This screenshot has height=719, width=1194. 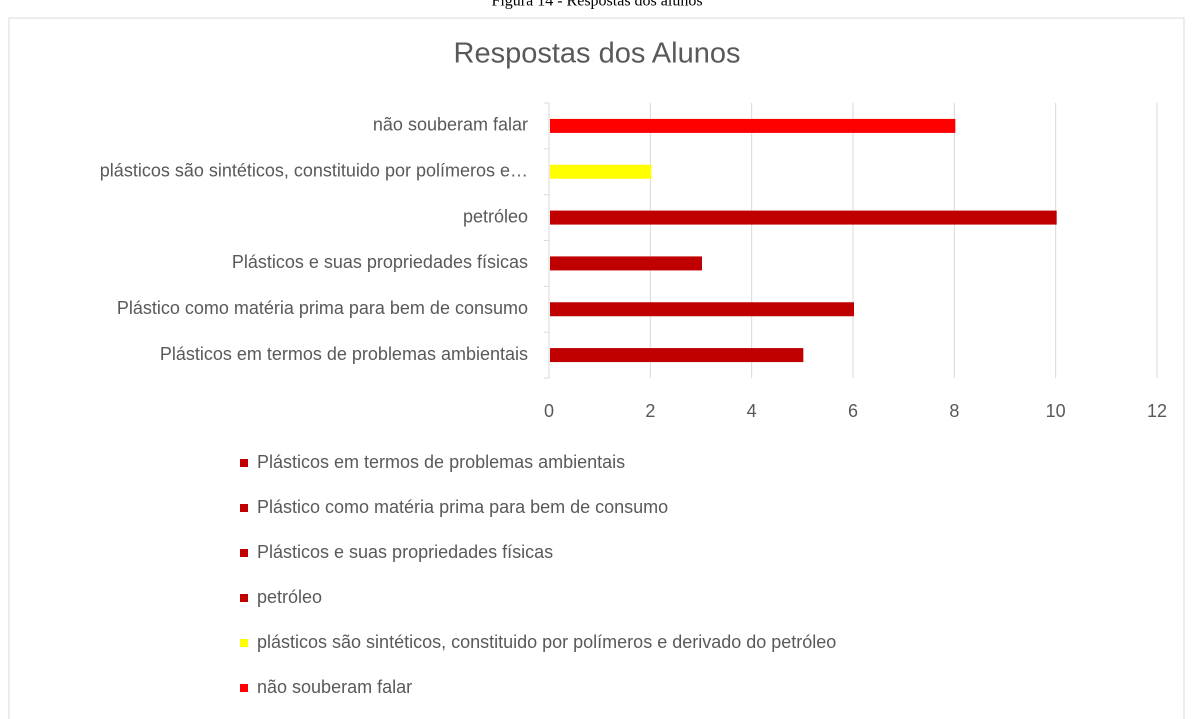 I want to click on x-tick-label: 8, so click(x=954, y=411).